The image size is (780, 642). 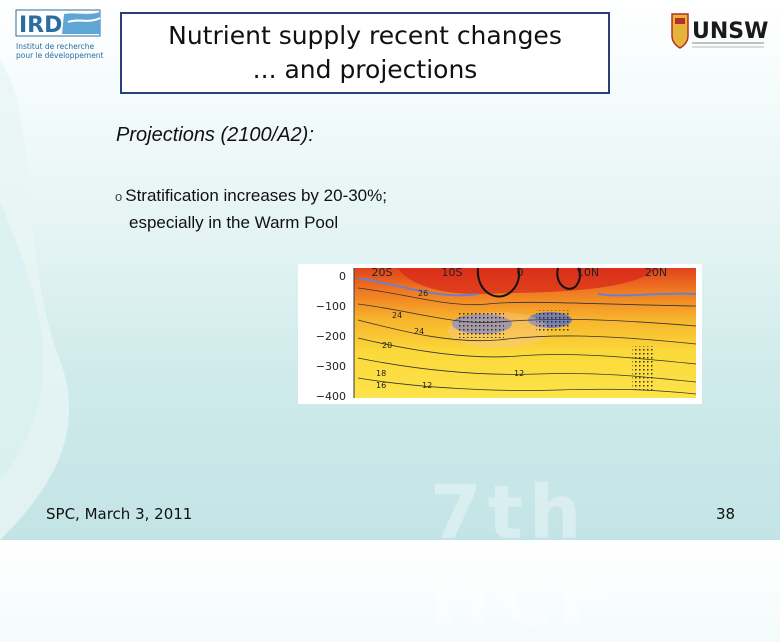 What do you see at coordinates (726, 514) in the screenshot?
I see `page-number: 38` at bounding box center [726, 514].